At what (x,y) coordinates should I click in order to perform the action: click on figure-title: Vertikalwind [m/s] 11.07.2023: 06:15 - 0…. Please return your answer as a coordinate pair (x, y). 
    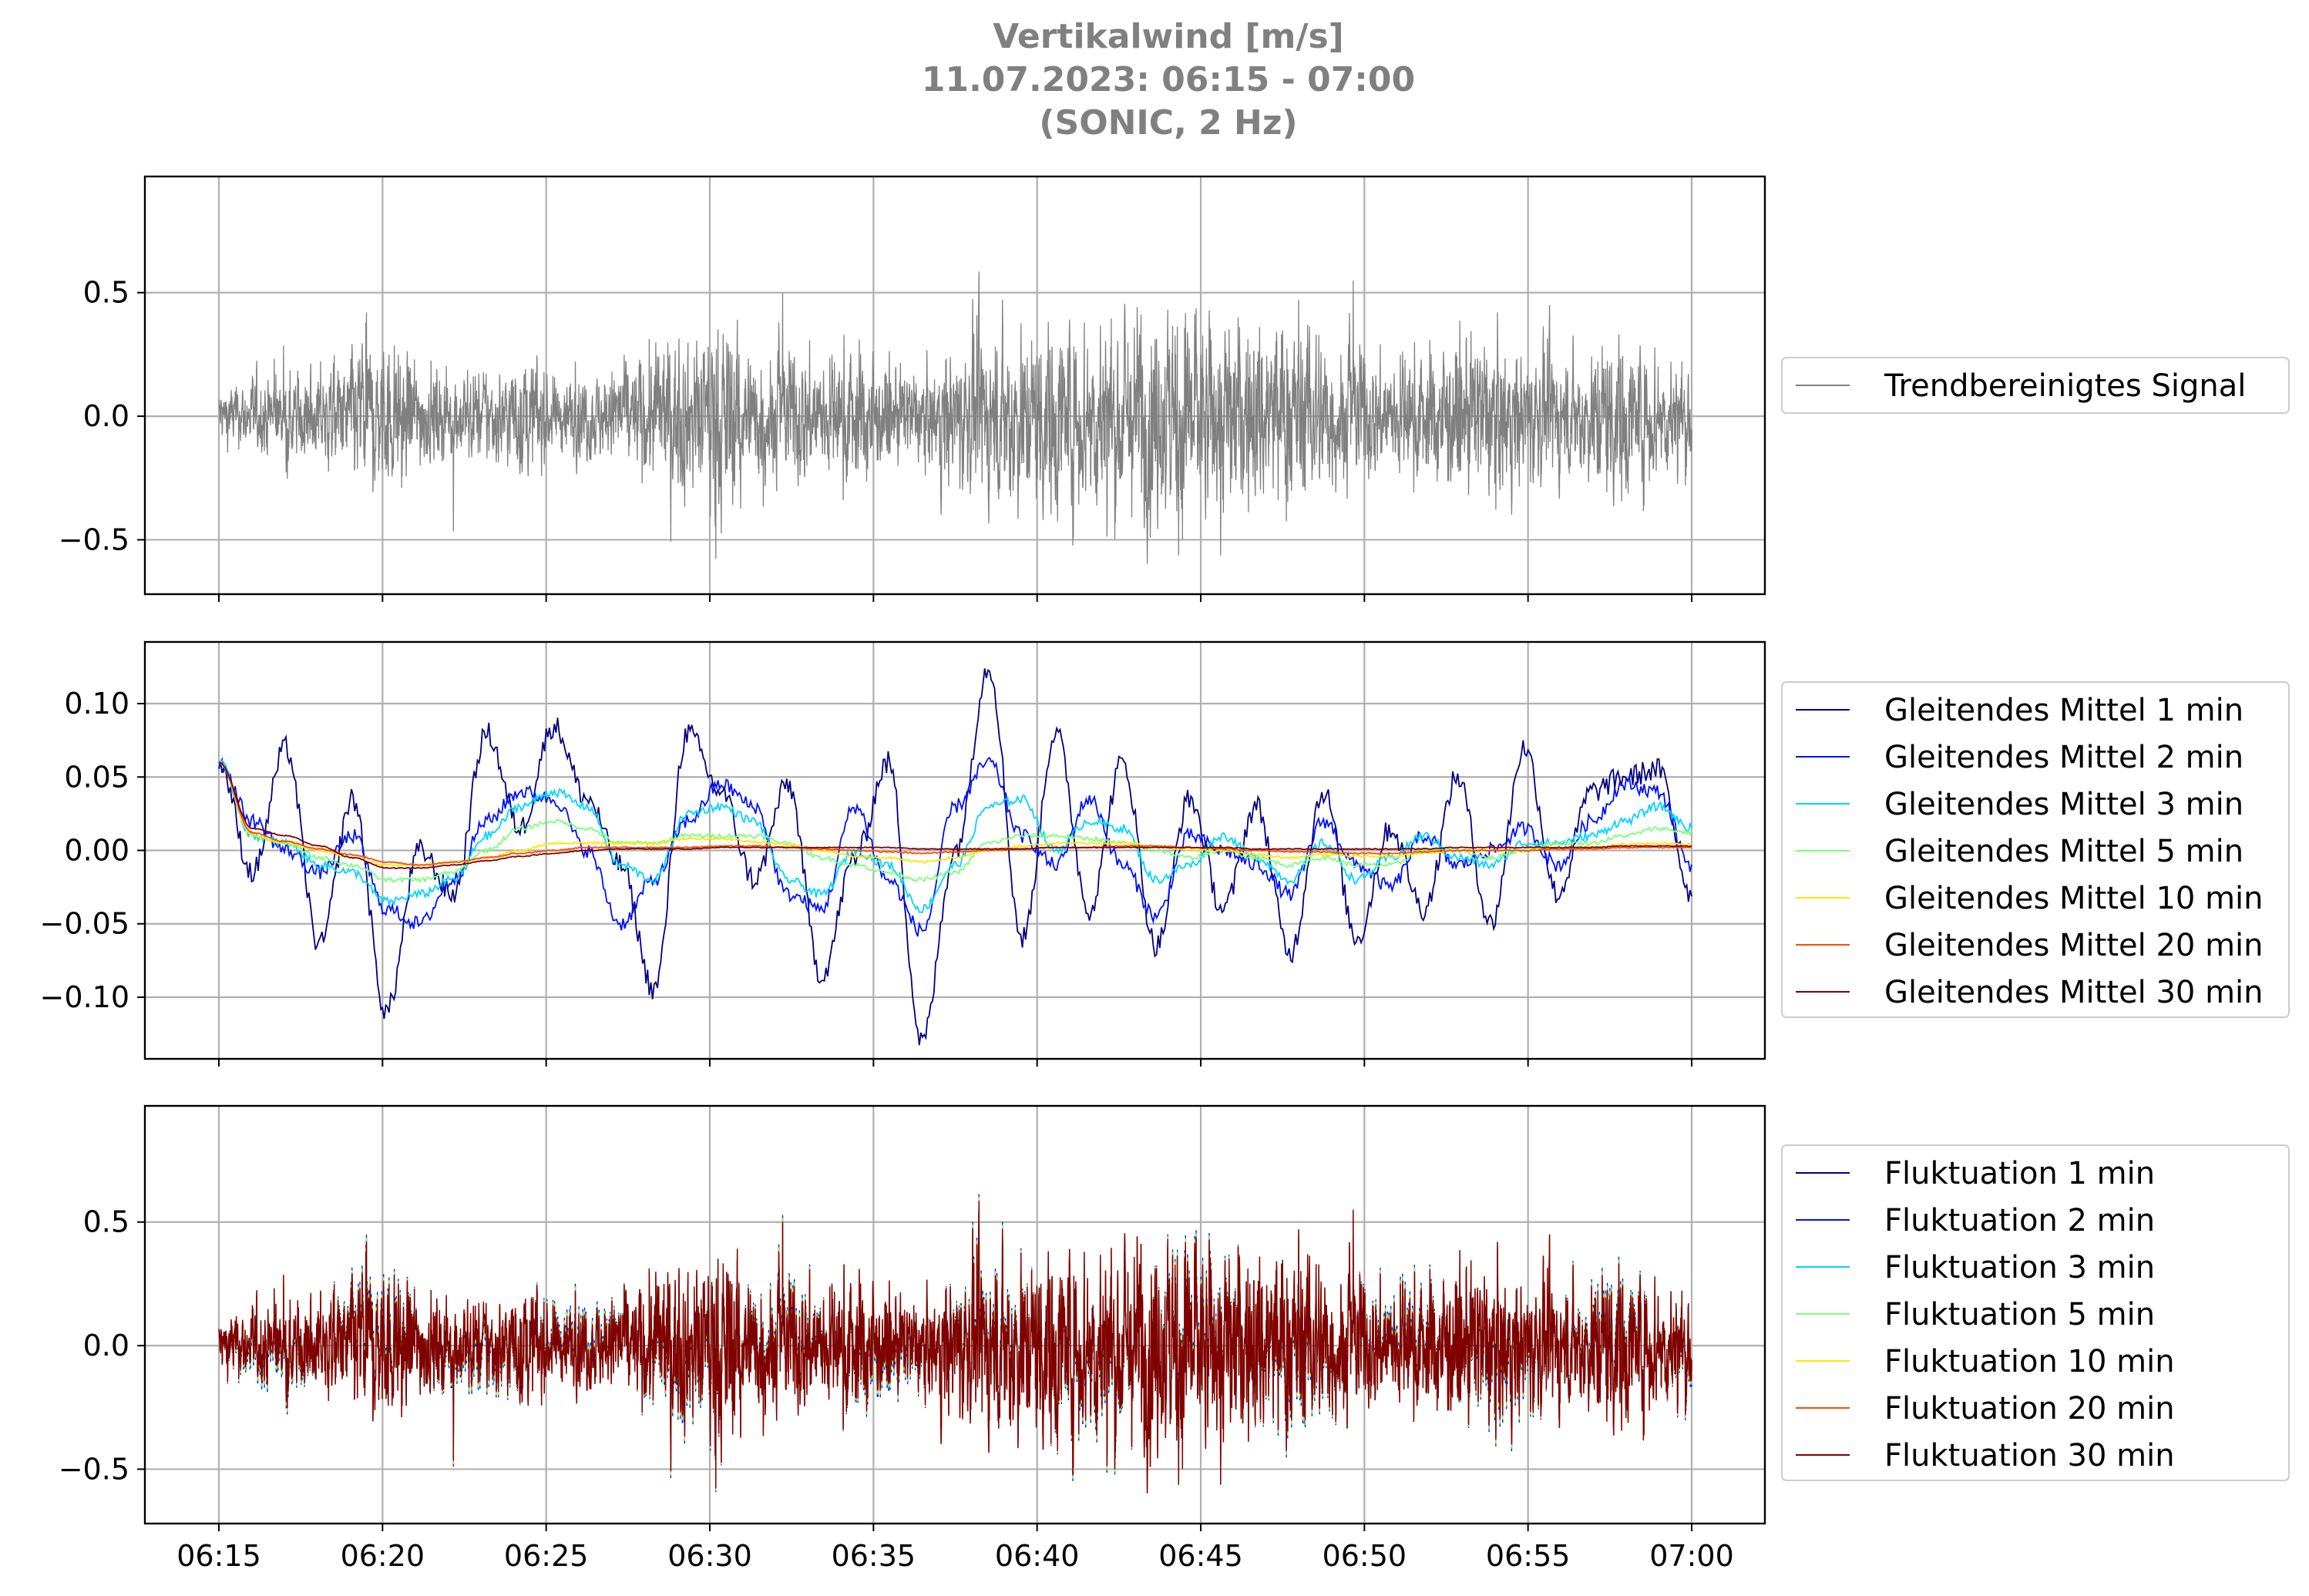
    Looking at the image, I should click on (1168, 80).